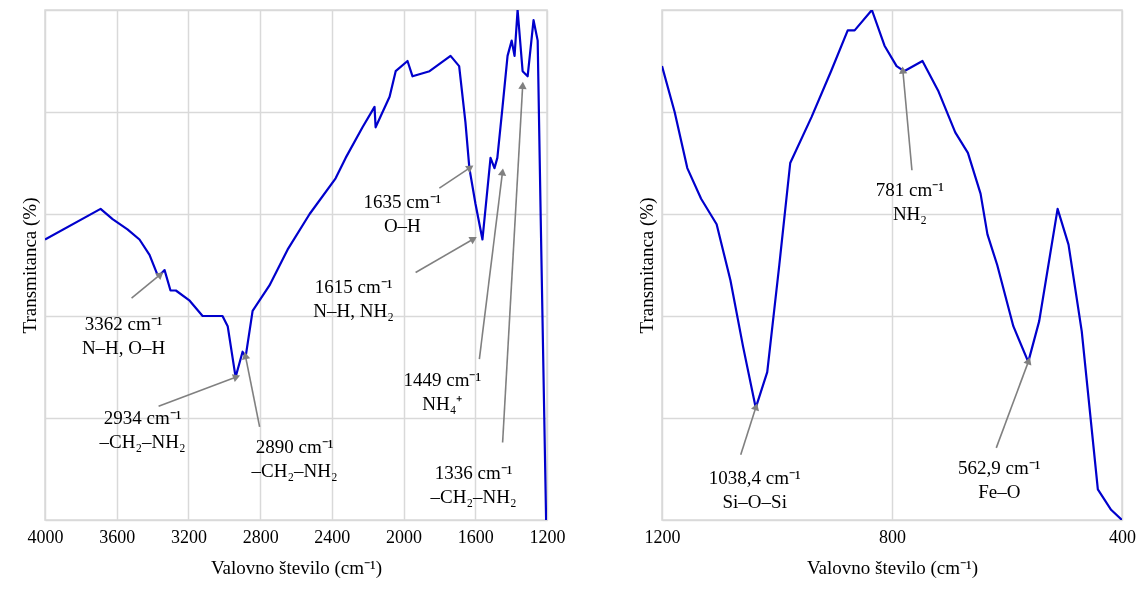 This screenshot has height=612, width=1148. I want to click on x-tick-label: 2800, so click(260, 536).